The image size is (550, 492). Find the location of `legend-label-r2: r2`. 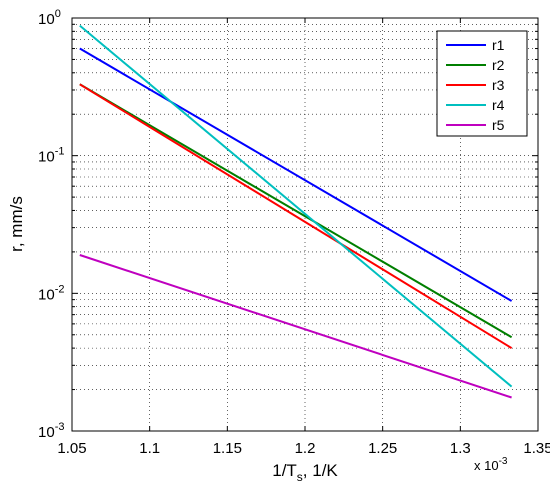

legend-label-r2: r2 is located at coordinates (498, 65).